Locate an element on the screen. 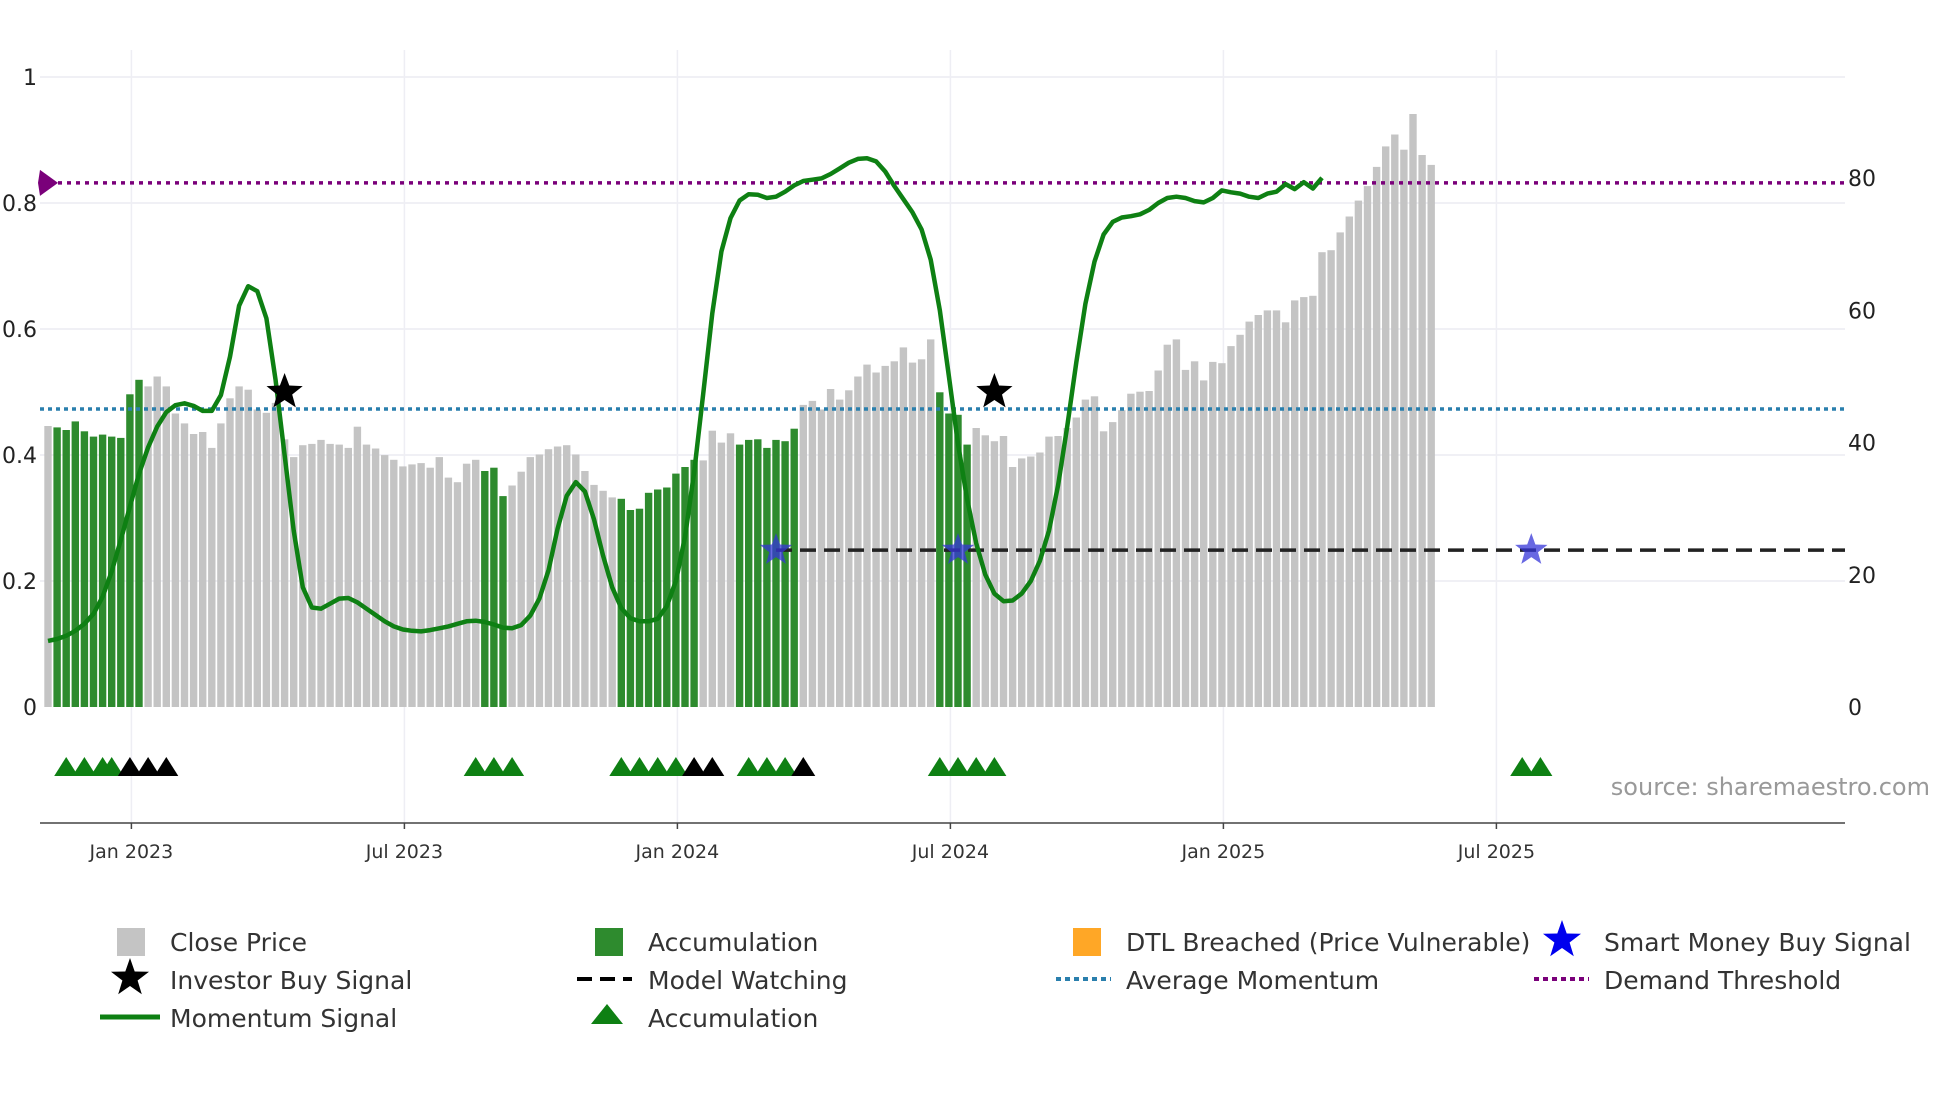 The width and height of the screenshot is (1960, 1102). legend-item-average-momentum: Average Momentum is located at coordinates (1217, 980).